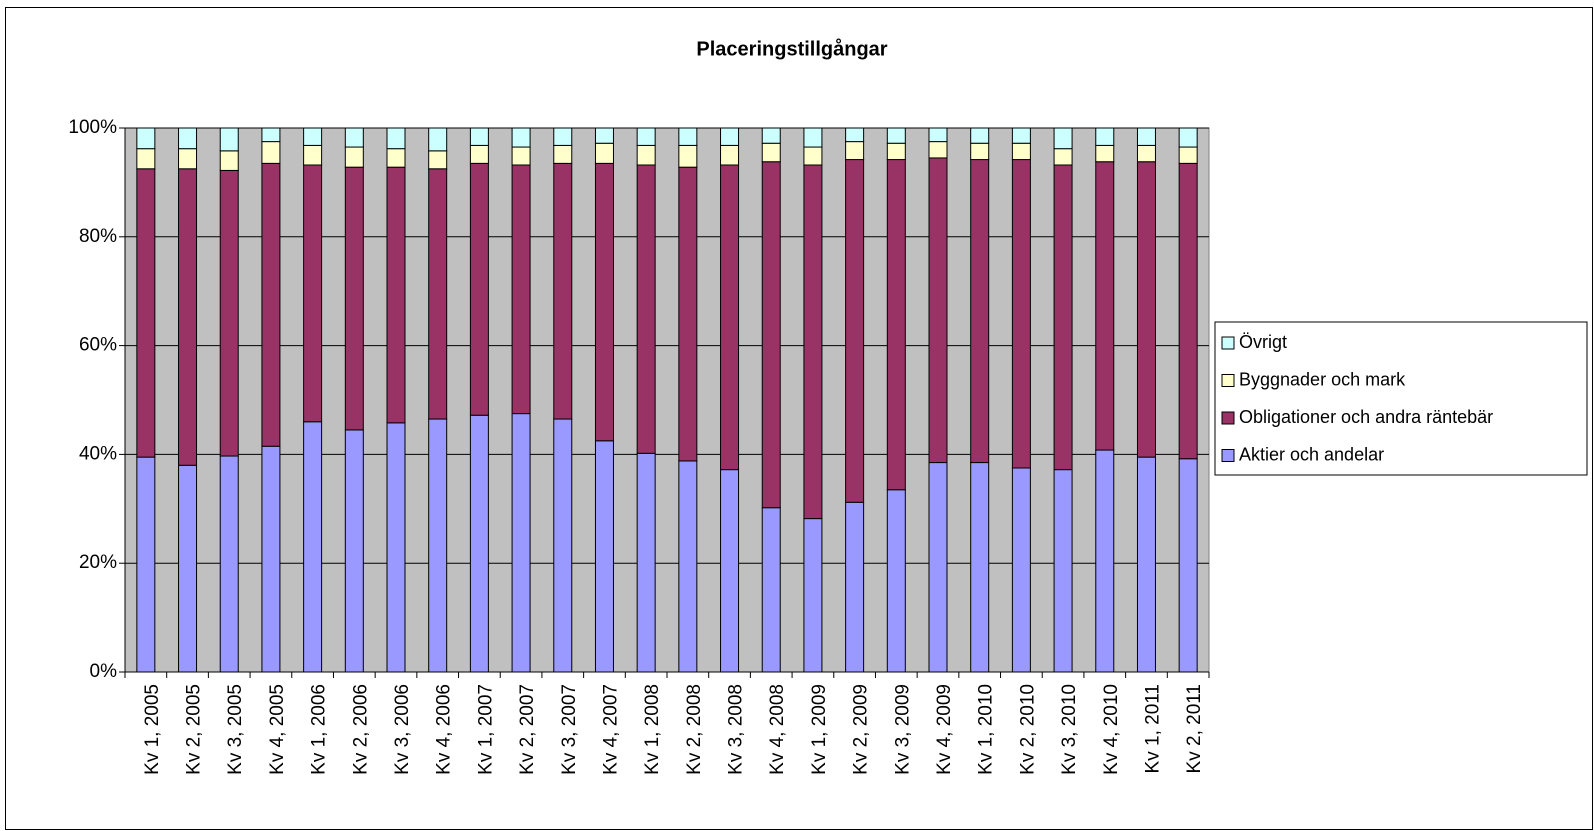  Describe the element at coordinates (92, 127) in the screenshot. I see `y-tick-label: 100%` at that location.